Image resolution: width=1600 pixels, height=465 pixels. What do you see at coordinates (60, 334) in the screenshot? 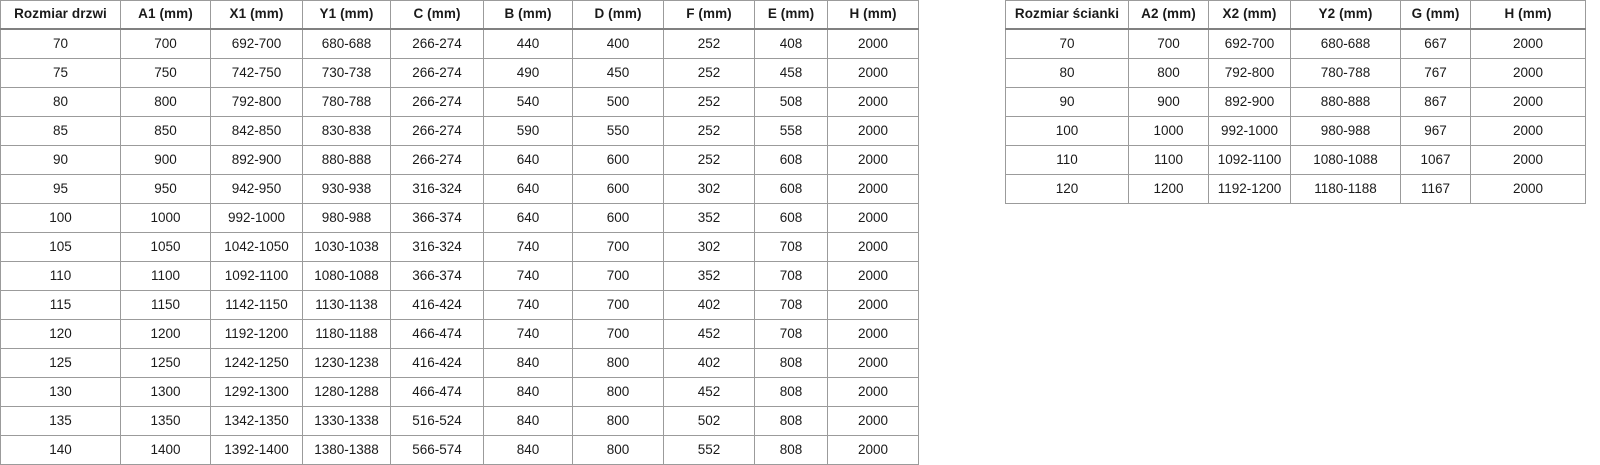
I see `door-cell-r10-c0: 120` at bounding box center [60, 334].